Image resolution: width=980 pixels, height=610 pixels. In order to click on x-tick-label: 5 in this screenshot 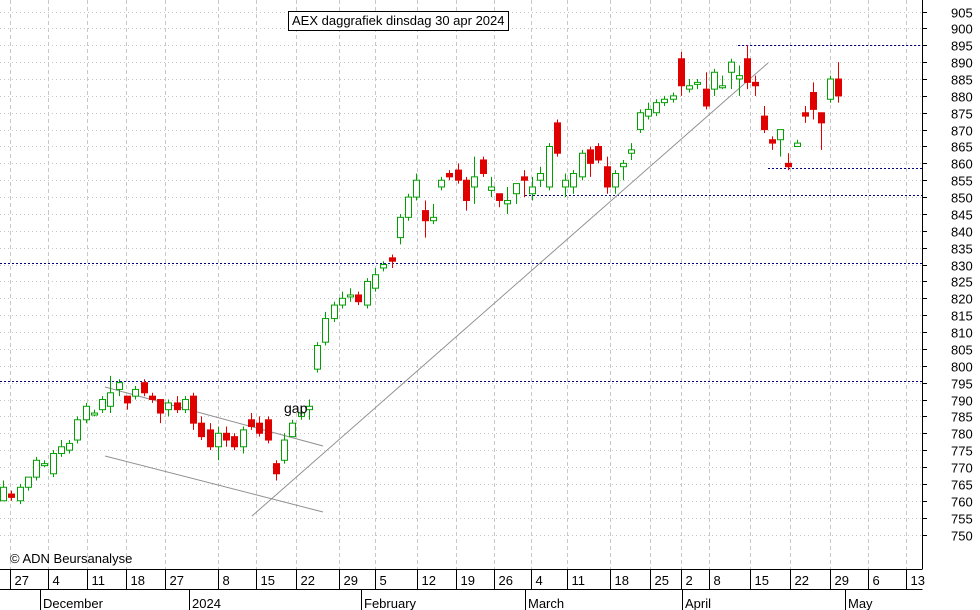, I will do `click(383, 580)`.